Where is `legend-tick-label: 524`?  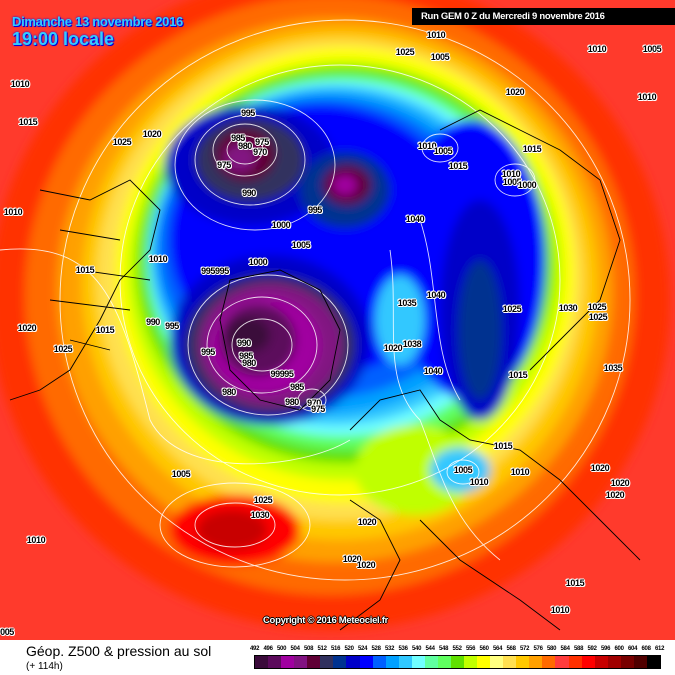 legend-tick-label: 524 is located at coordinates (363, 649).